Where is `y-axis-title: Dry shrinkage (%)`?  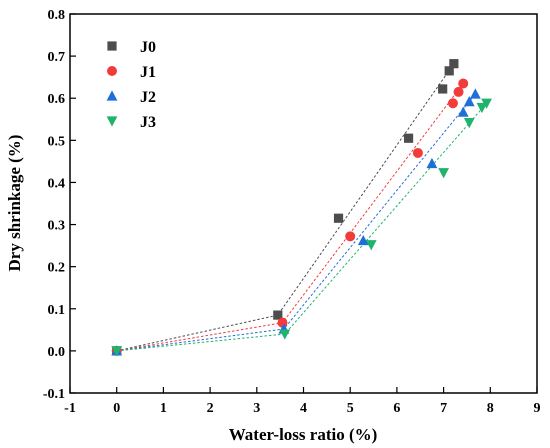
y-axis-title: Dry shrinkage (%) is located at coordinates (14, 203).